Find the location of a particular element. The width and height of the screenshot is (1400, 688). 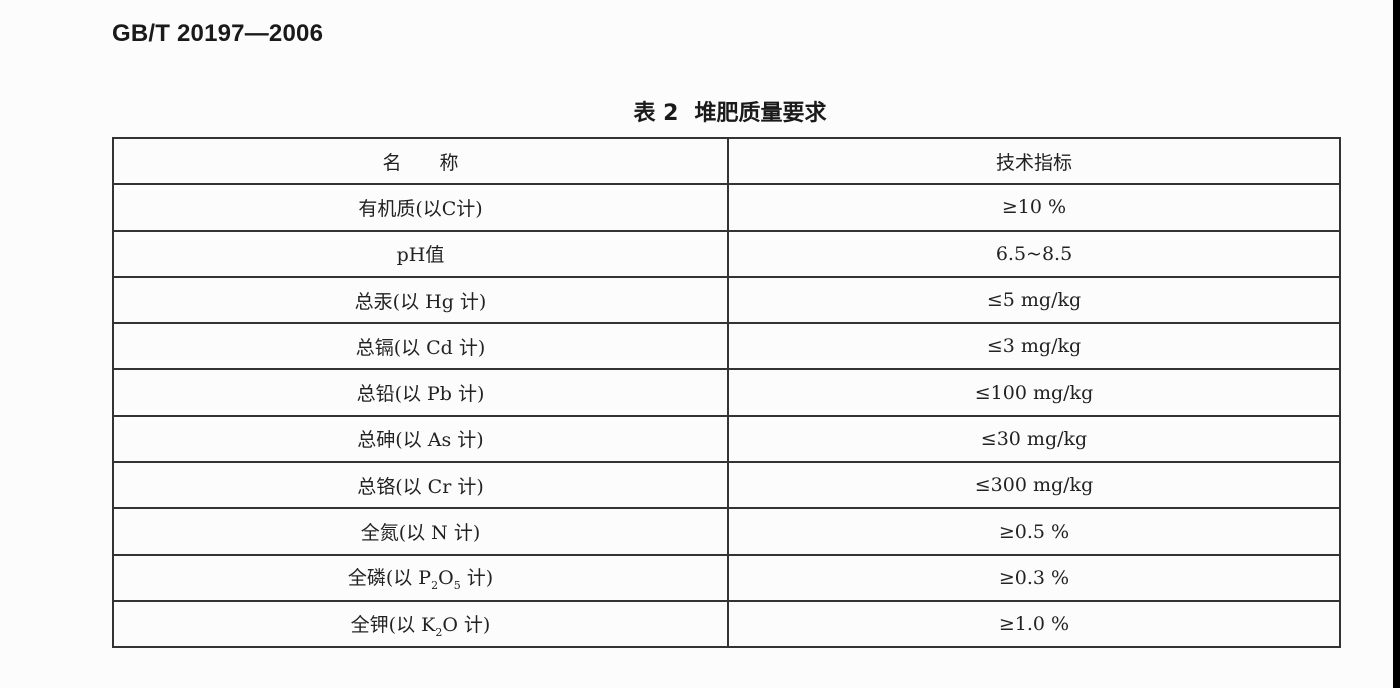

table-row: 全磷(以 P2O5 计) ≥0.3 % is located at coordinates (726, 577).